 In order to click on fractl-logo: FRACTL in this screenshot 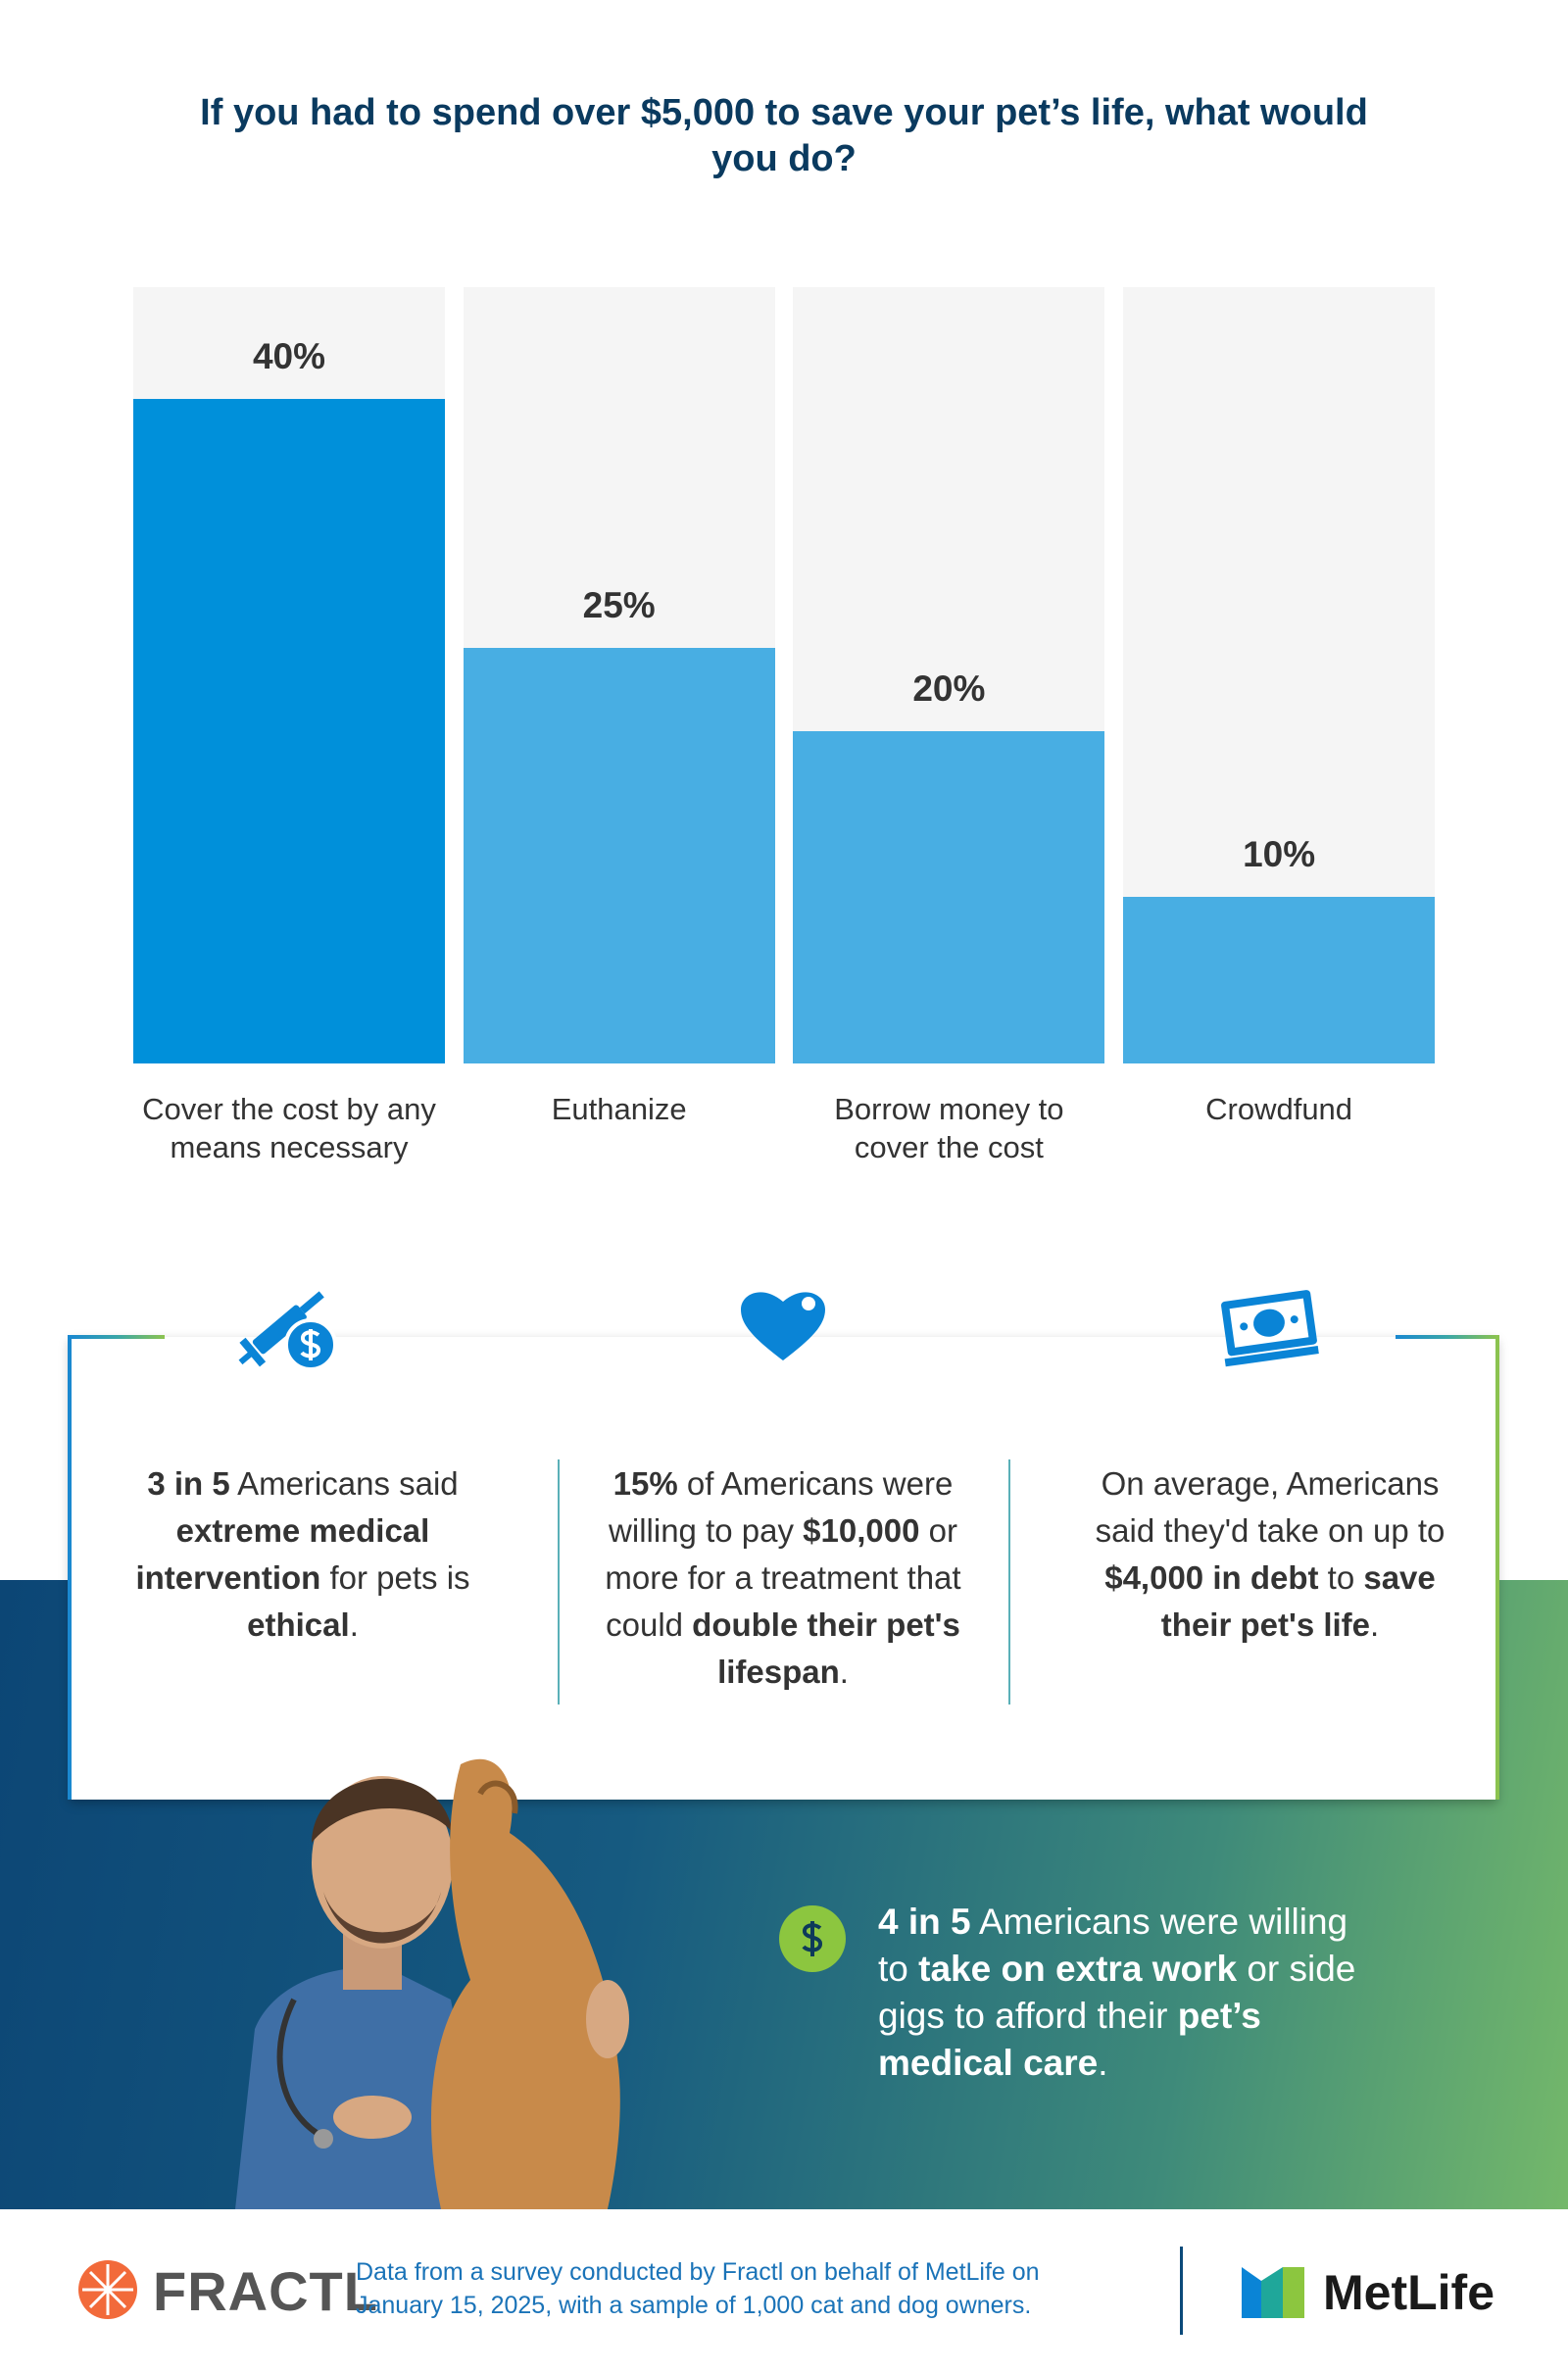, I will do `click(265, 2291)`.